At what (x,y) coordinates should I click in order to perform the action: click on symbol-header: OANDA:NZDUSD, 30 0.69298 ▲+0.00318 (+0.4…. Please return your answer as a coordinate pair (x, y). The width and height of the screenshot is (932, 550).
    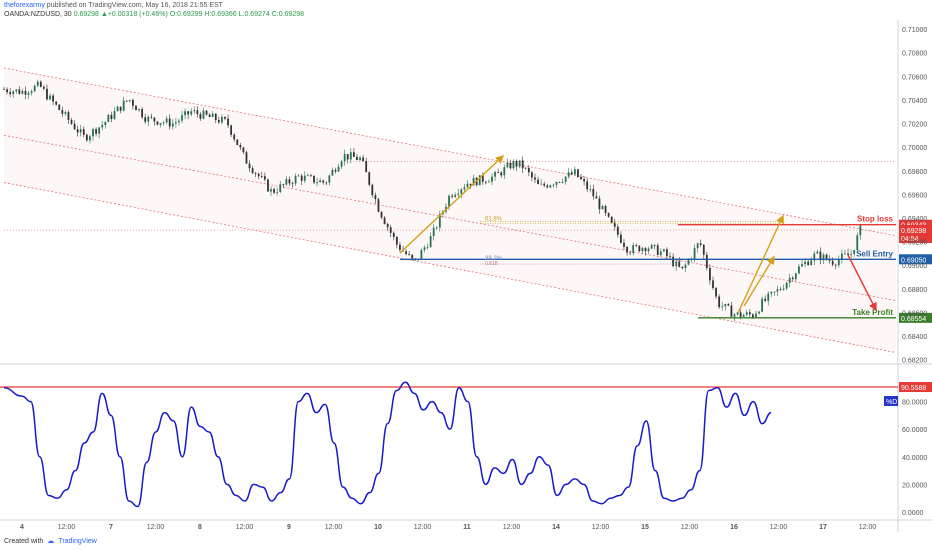
    Looking at the image, I should click on (154, 14).